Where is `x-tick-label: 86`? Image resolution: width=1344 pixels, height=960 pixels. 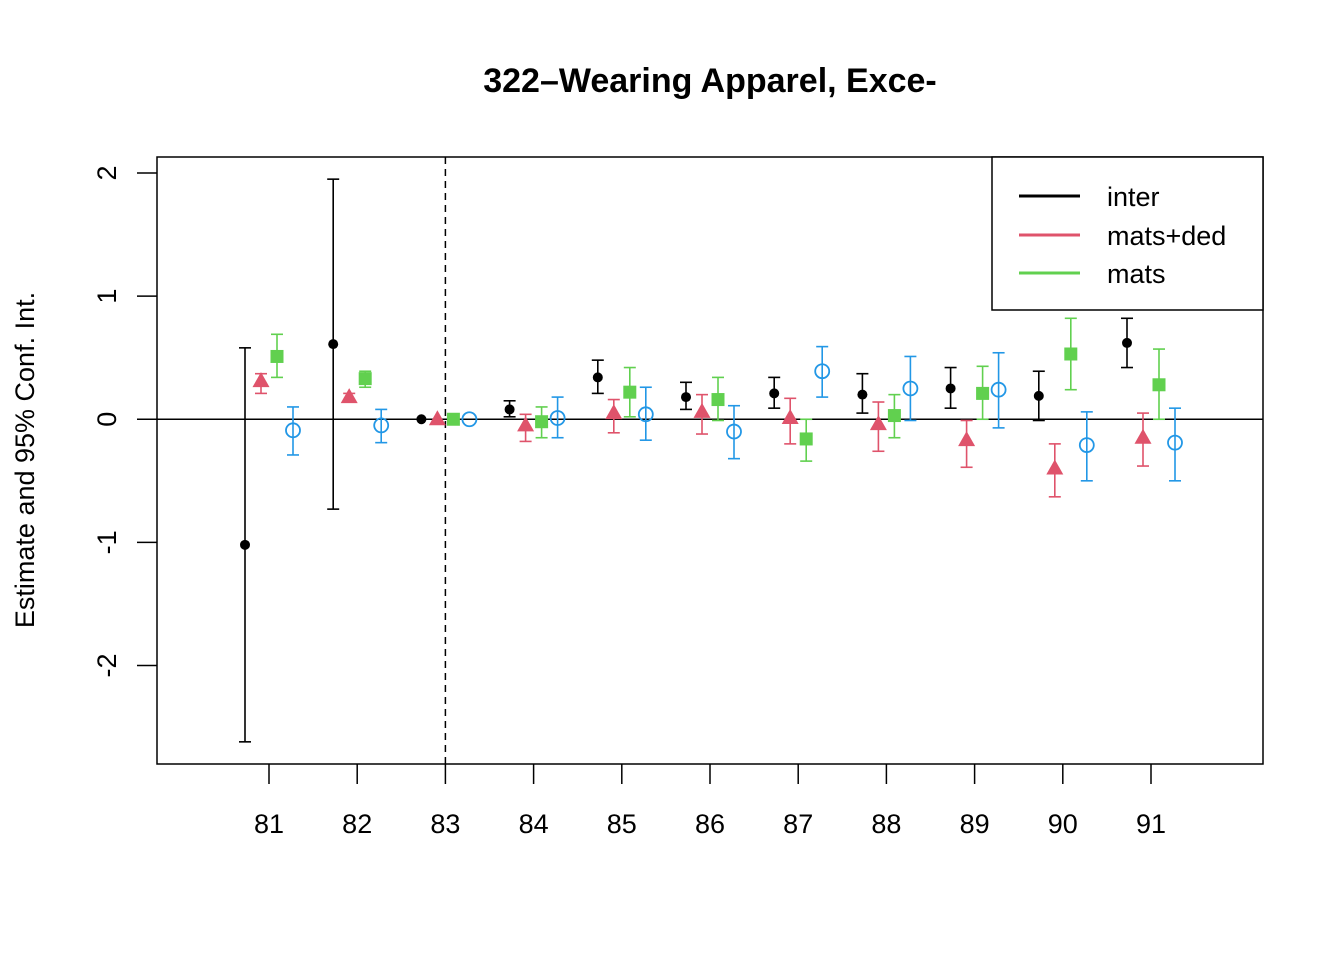 x-tick-label: 86 is located at coordinates (710, 824).